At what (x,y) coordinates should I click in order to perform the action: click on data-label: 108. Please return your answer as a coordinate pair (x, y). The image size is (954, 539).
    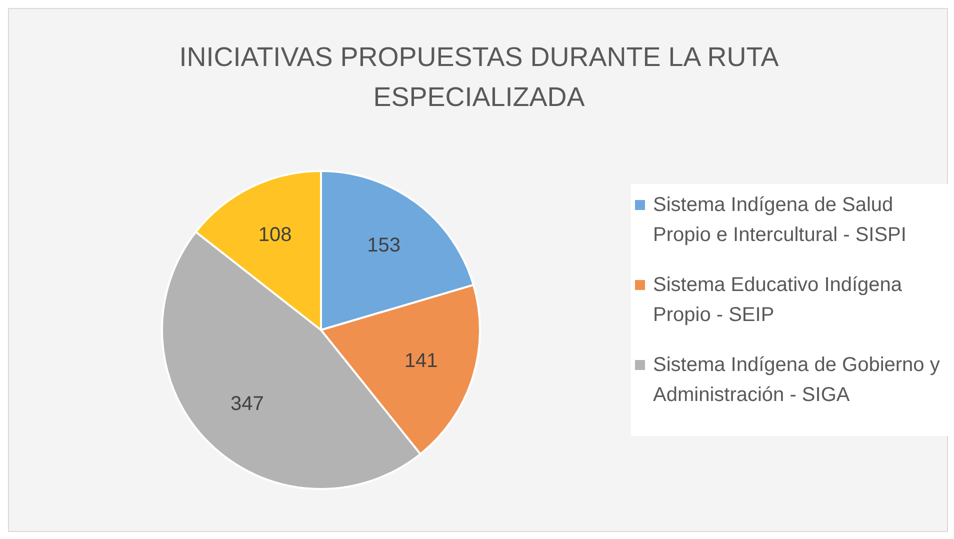
    Looking at the image, I should click on (275, 235).